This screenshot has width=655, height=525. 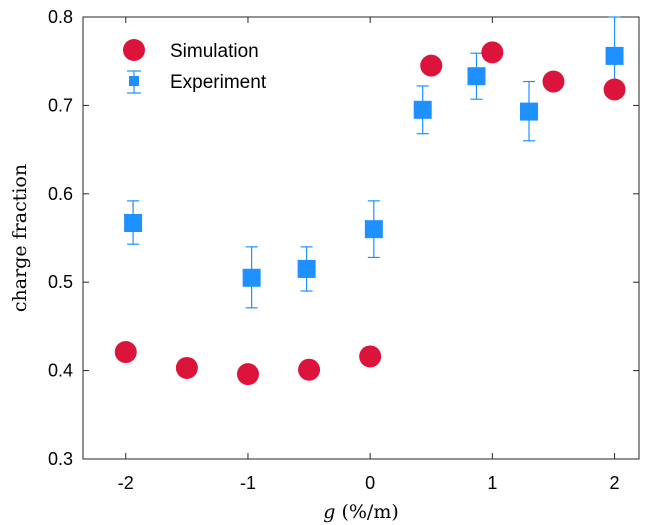 What do you see at coordinates (492, 483) in the screenshot?
I see `x-tick-label: 1` at bounding box center [492, 483].